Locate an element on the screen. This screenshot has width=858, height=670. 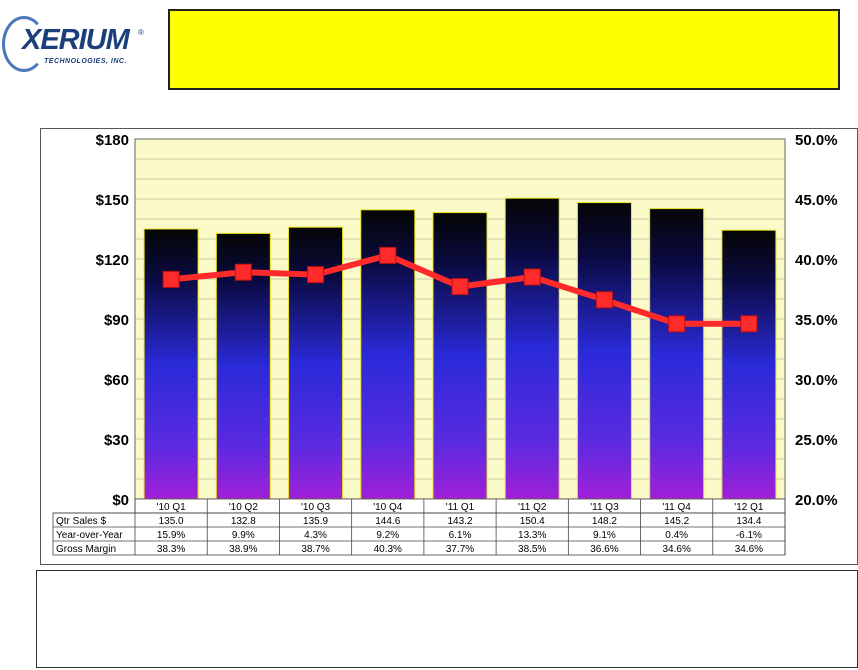
y-right-tick-label: 30.0% is located at coordinates (816, 380).